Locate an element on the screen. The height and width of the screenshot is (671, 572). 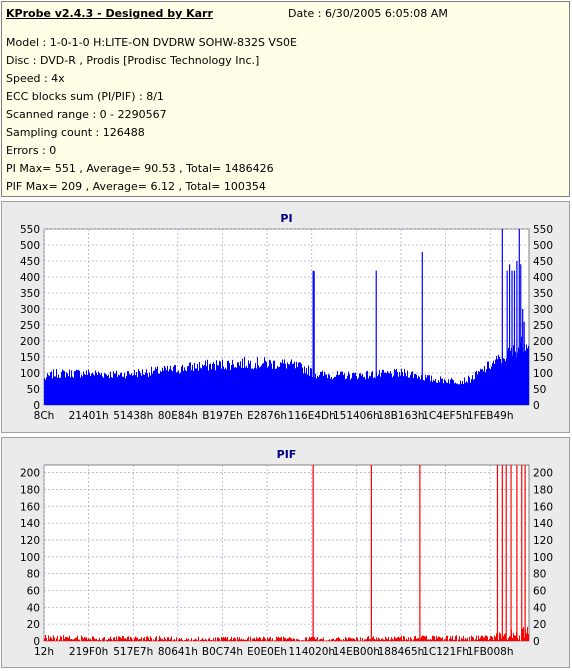
pi-ytick-right: 450 is located at coordinates (543, 262).